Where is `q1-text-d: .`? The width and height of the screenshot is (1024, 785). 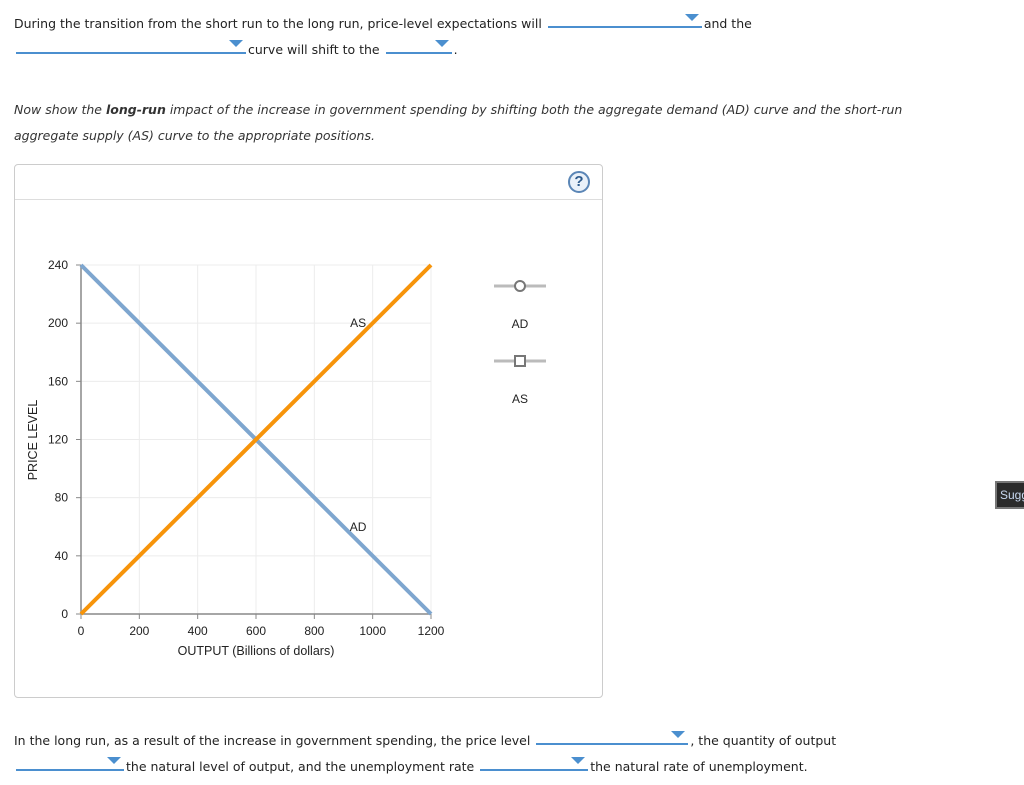 q1-text-d: . is located at coordinates (455, 49).